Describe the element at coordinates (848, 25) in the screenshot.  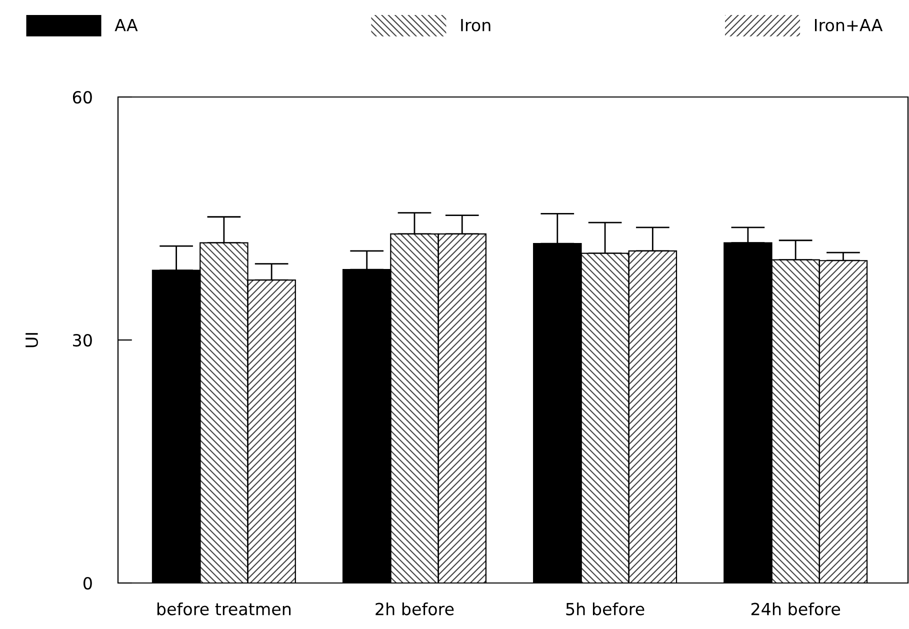
I see `legend-label: Iron+AA` at that location.